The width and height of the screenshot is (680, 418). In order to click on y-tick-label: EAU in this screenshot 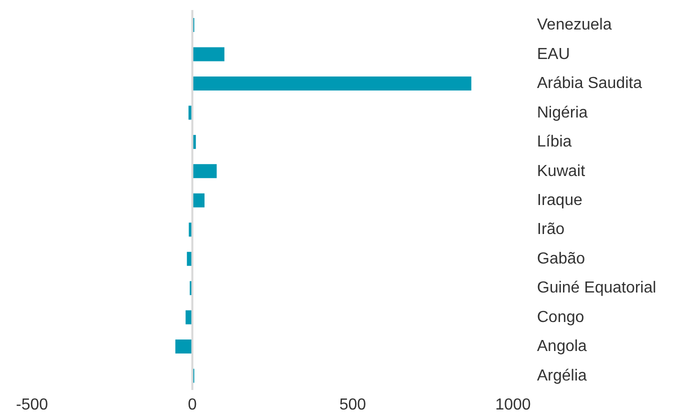, I will do `click(553, 54)`.